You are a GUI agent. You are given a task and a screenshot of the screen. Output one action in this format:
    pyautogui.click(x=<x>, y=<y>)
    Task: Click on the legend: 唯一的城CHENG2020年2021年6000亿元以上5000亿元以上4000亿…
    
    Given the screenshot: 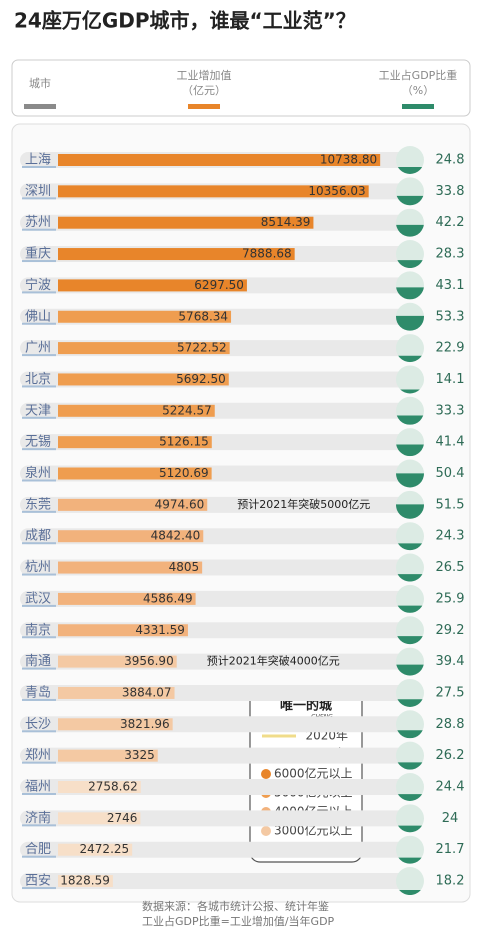 What is the action you would take?
    pyautogui.click(x=306, y=776)
    